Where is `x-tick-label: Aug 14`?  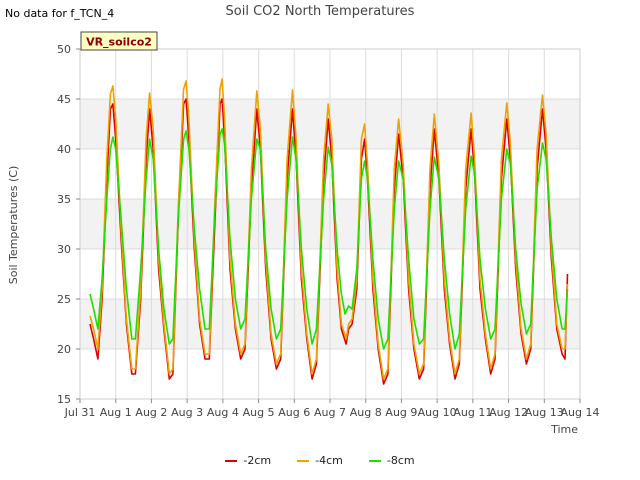 x-tick-label: Aug 14 is located at coordinates (580, 412).